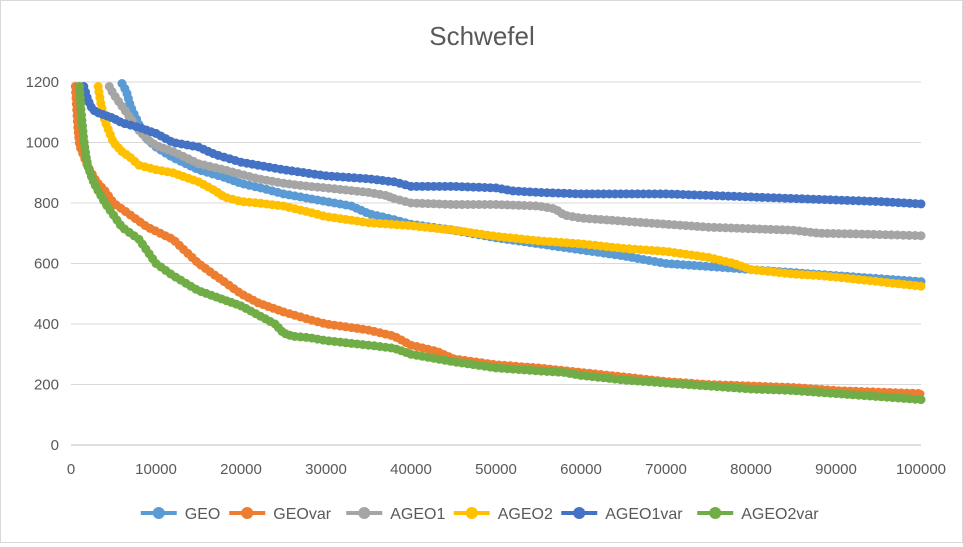 This screenshot has height=547, width=963. Describe the element at coordinates (482, 36) in the screenshot. I see `chart-title: Schwefel` at that location.